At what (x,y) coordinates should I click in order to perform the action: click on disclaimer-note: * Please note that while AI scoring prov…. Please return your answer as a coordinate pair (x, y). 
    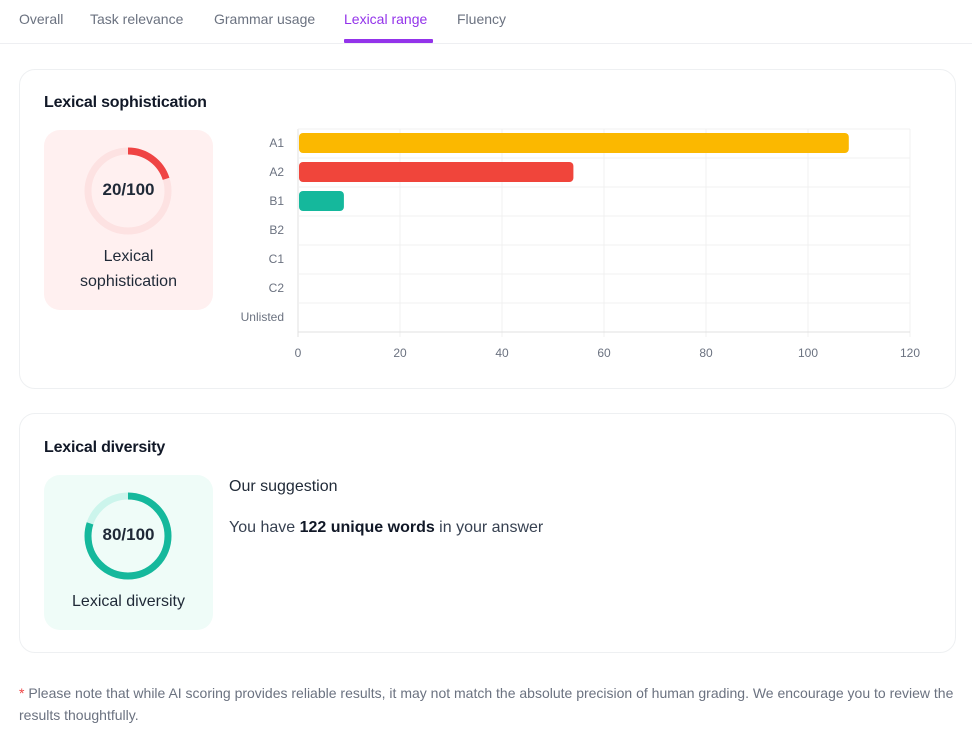
    Looking at the image, I should click on (489, 704).